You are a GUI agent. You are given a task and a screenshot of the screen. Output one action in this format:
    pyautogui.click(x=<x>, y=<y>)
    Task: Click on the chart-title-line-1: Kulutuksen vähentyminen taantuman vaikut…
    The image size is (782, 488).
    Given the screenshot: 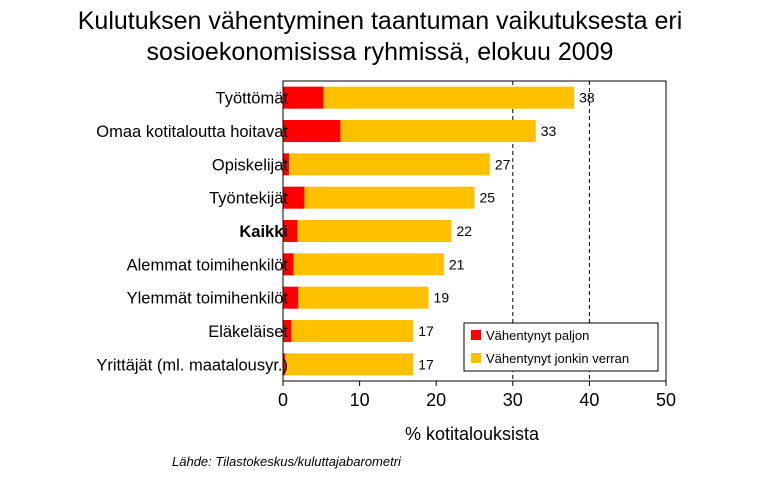 What is the action you would take?
    pyautogui.click(x=380, y=21)
    